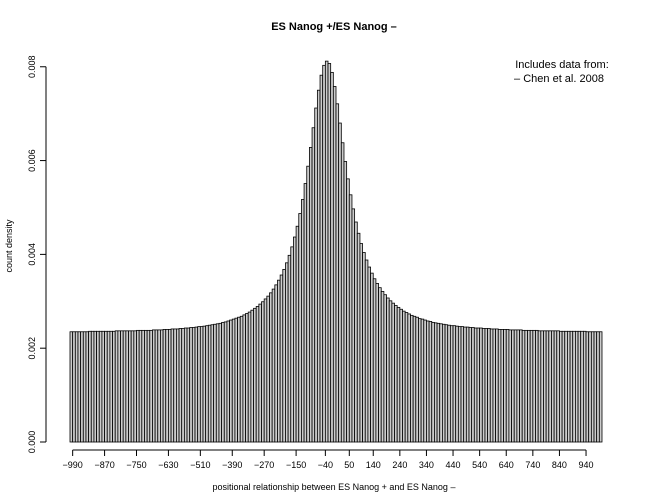  I want to click on x-tick-label: 540, so click(479, 465).